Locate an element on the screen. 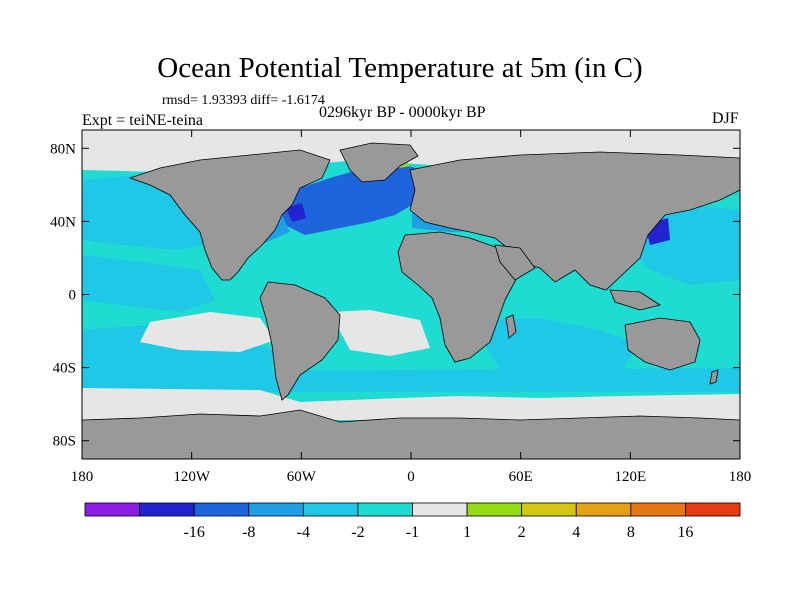  period-label: 0296kyr BP - 0000kyr BP is located at coordinates (402, 112).